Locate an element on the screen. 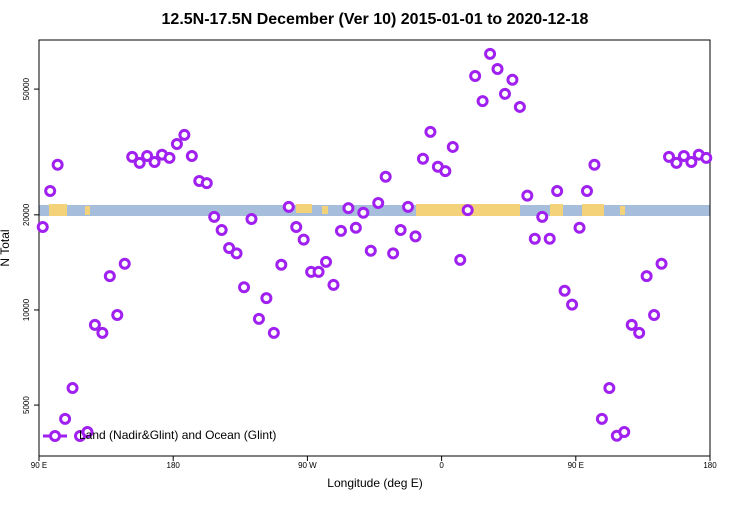 The width and height of the screenshot is (750, 505). x-axis-label: Longitude (deg E) is located at coordinates (374, 483).